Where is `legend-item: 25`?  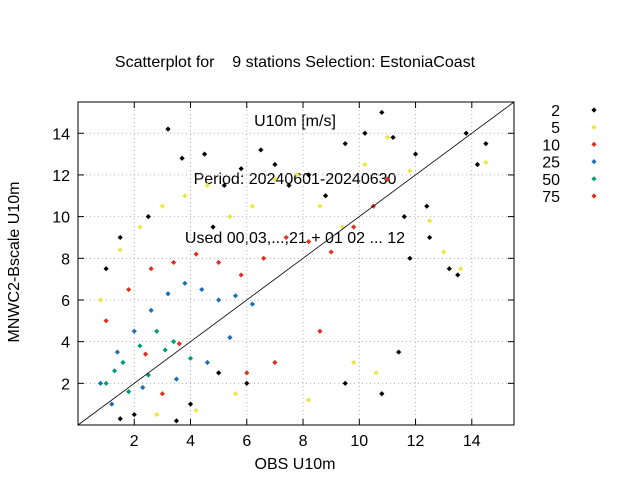
legend-item: 25 is located at coordinates (569, 163).